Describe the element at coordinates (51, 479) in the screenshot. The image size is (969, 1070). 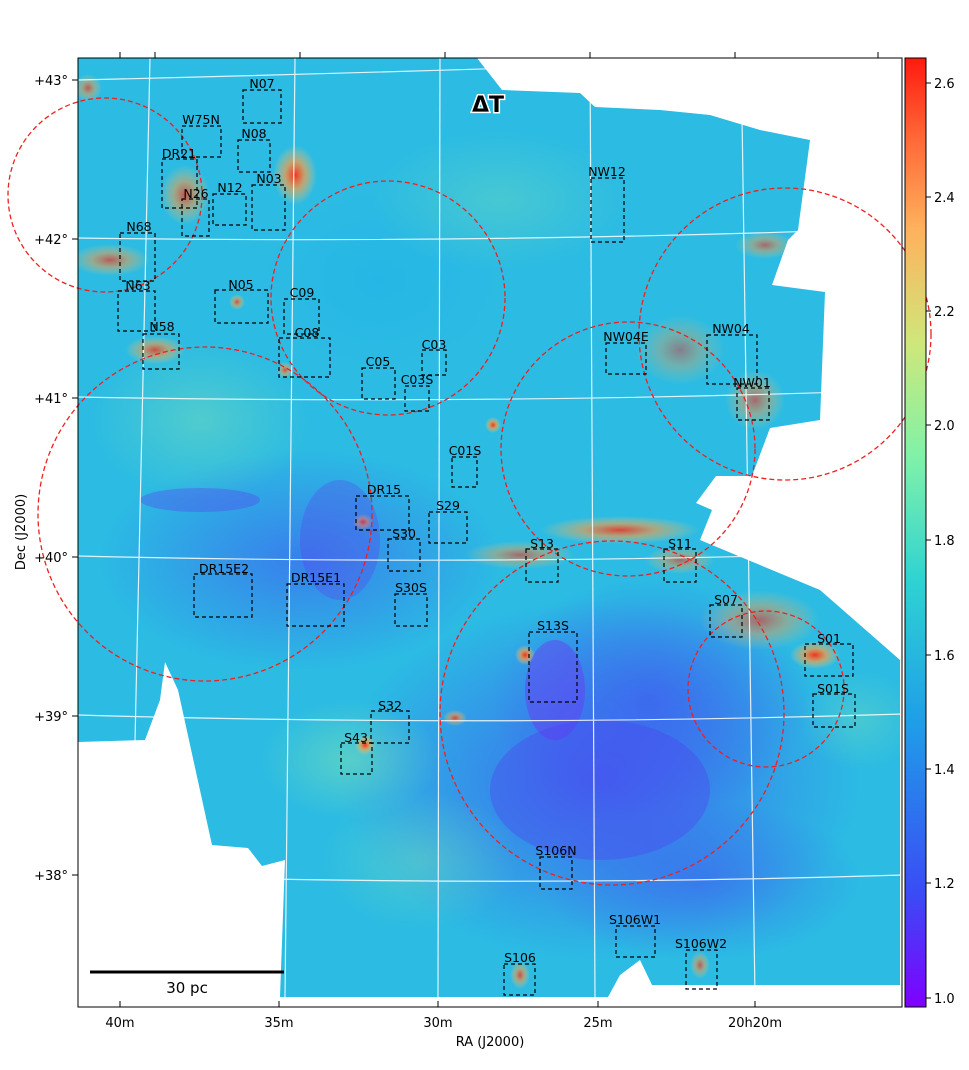
I see `y-tick-labels: +43° +42° +41° +40° +39° +38°` at that location.